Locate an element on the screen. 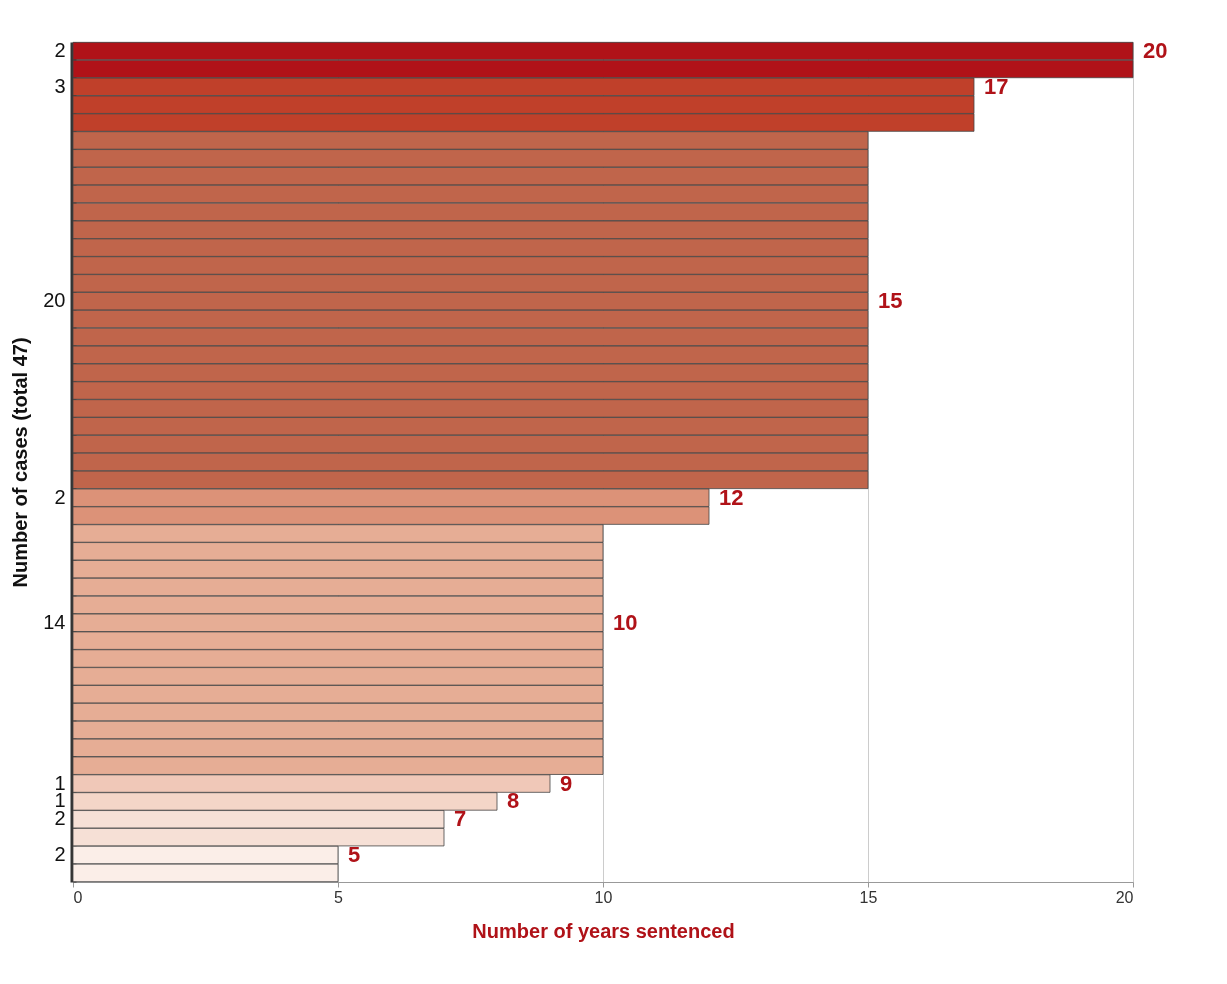 The width and height of the screenshot is (1227, 984). data-label: 15 is located at coordinates (890, 301).